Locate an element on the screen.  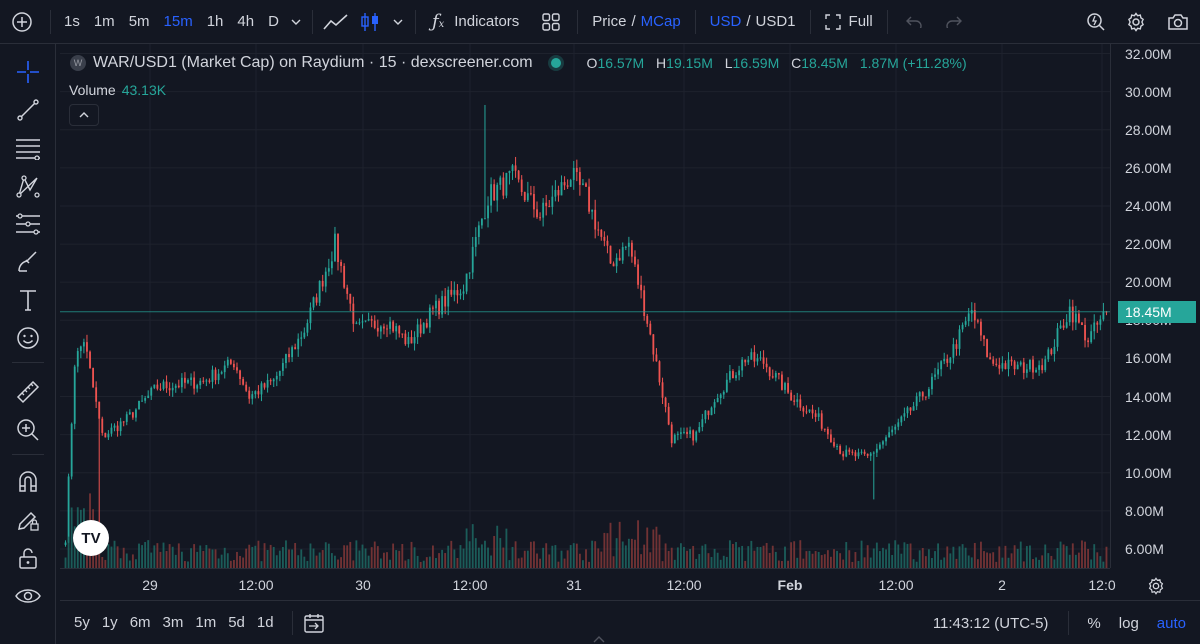
time-tick-label: 12:00 is located at coordinates (470, 585).